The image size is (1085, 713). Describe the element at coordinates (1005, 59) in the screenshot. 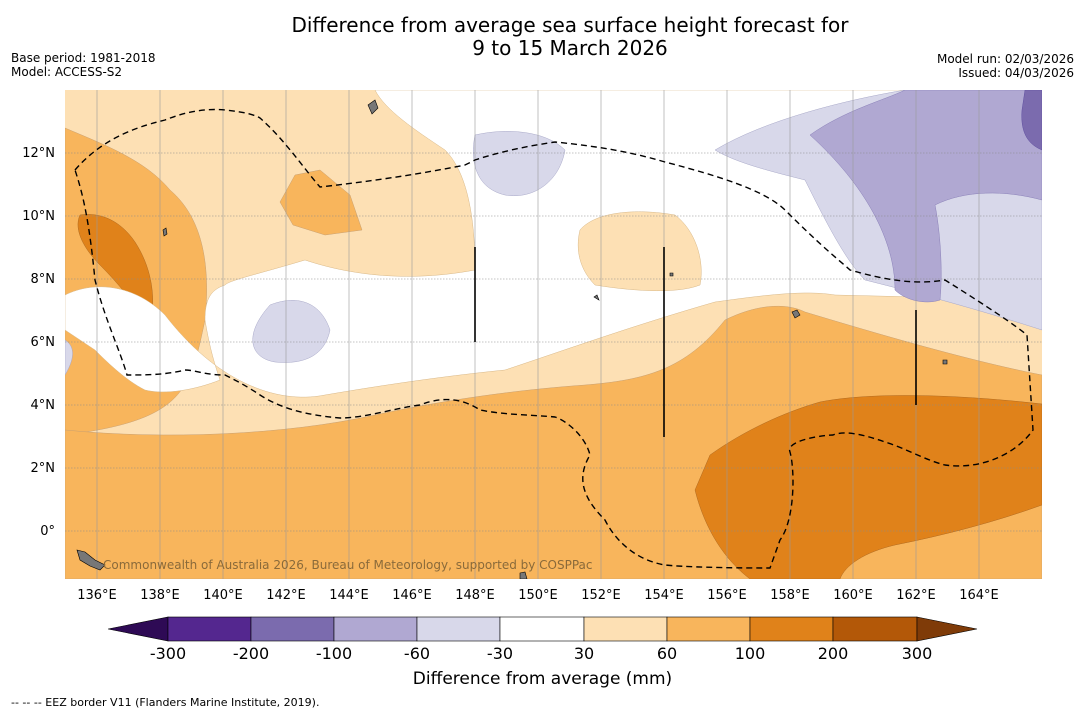

I see `model-run: Model run: 02/03/2026` at that location.